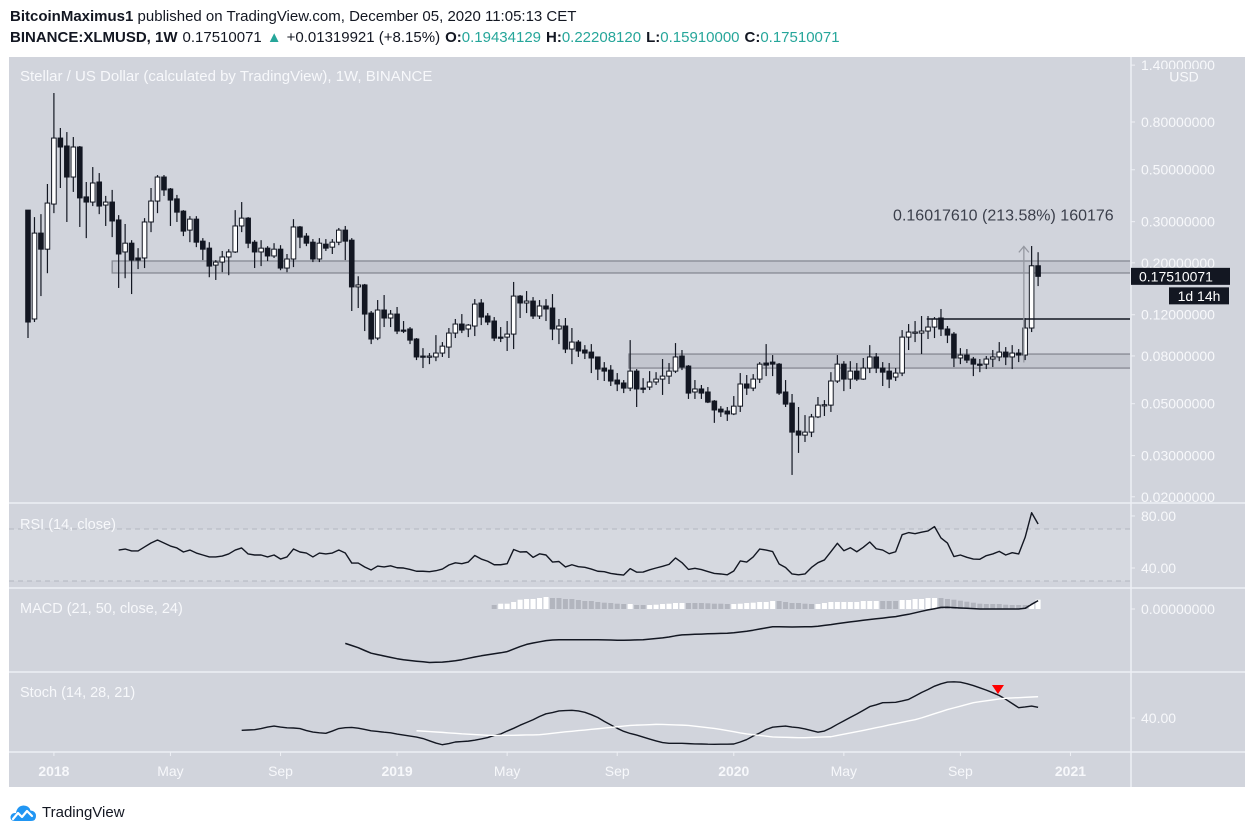 Image resolution: width=1254 pixels, height=835 pixels. What do you see at coordinates (617, 771) in the screenshot?
I see `time-axis-label: Sep` at bounding box center [617, 771].